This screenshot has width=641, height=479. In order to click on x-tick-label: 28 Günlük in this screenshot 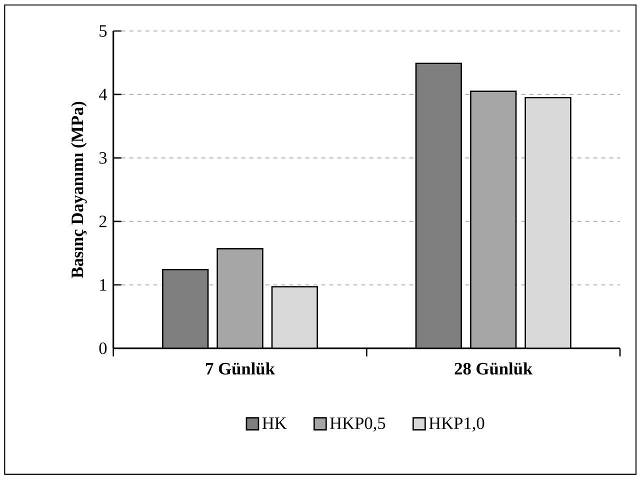, I will do `click(493, 368)`.